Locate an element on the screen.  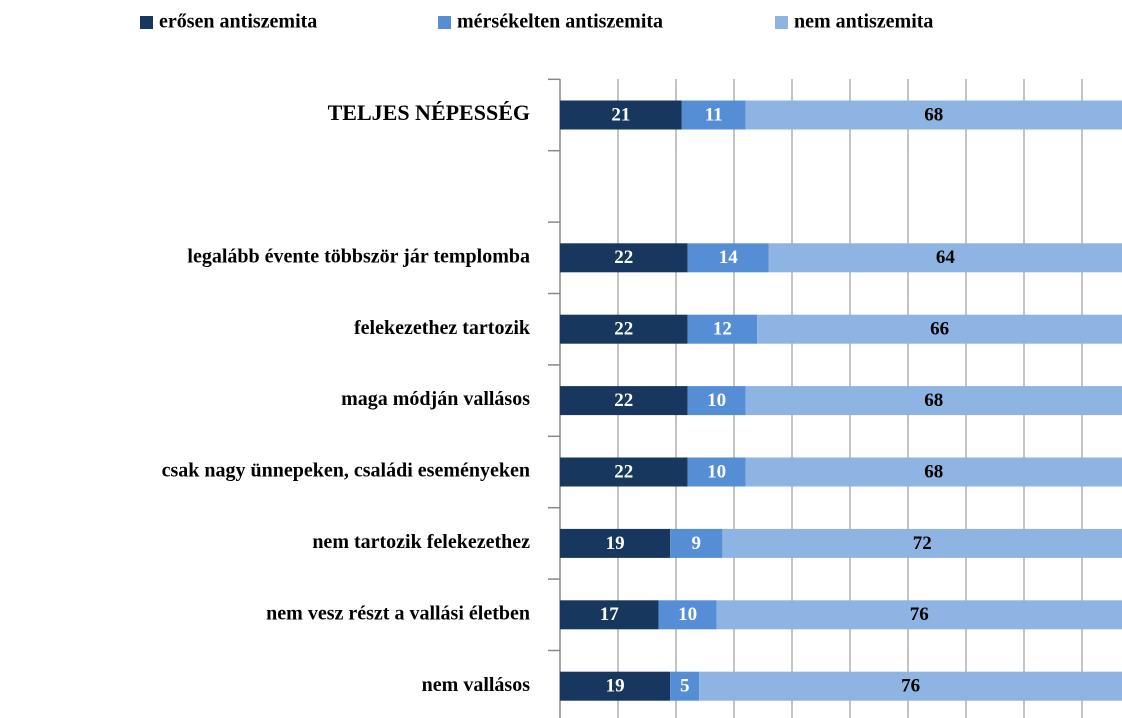
data-label: 21 is located at coordinates (620, 114).